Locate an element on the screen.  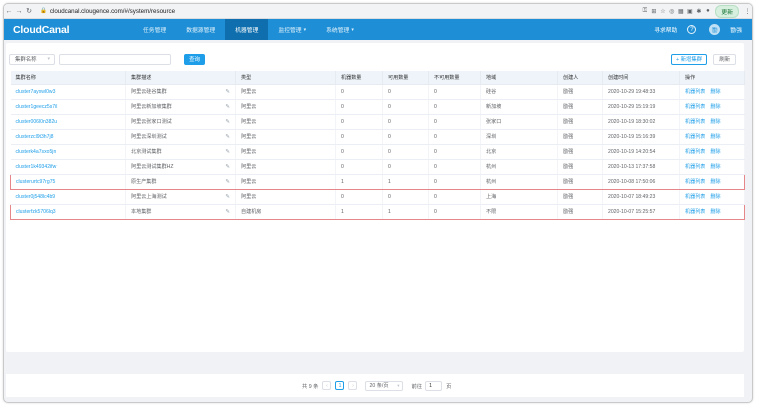
key-icon: ⚿ is located at coordinates (645, 10).